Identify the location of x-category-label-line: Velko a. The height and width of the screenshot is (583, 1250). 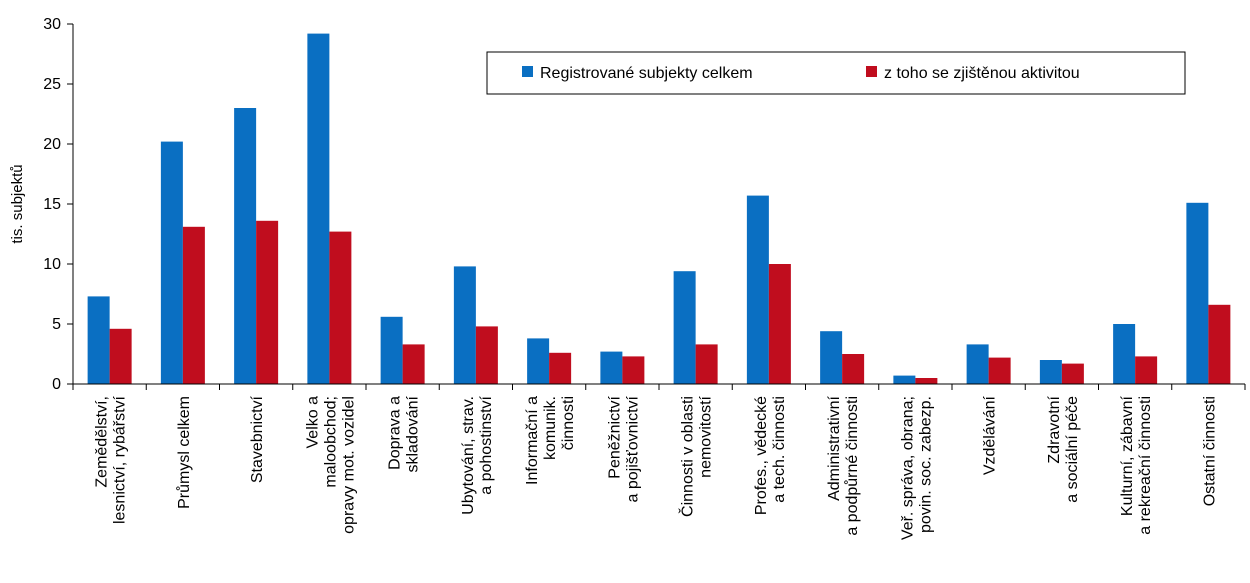
(312, 422).